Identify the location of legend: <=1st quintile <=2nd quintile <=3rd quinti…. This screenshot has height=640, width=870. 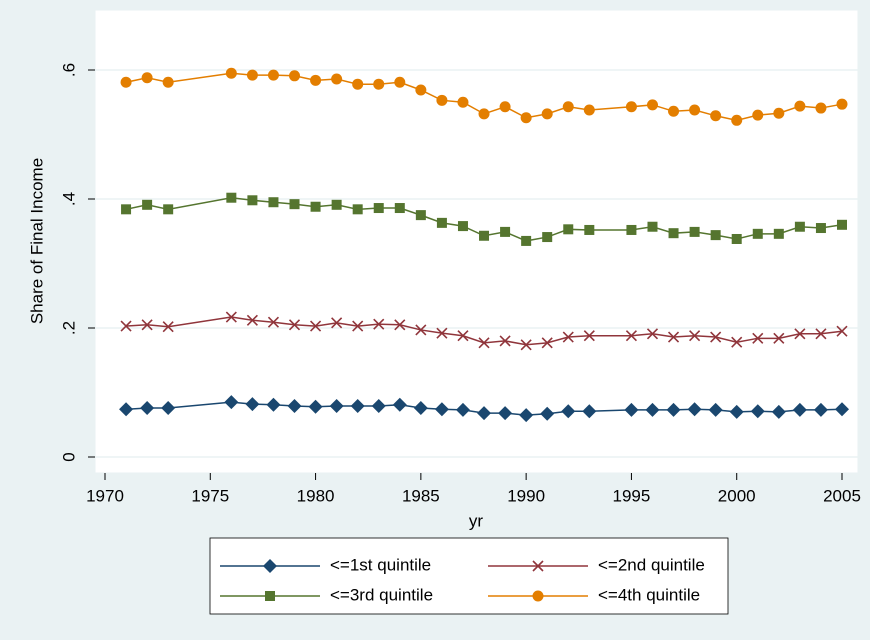
(469, 576).